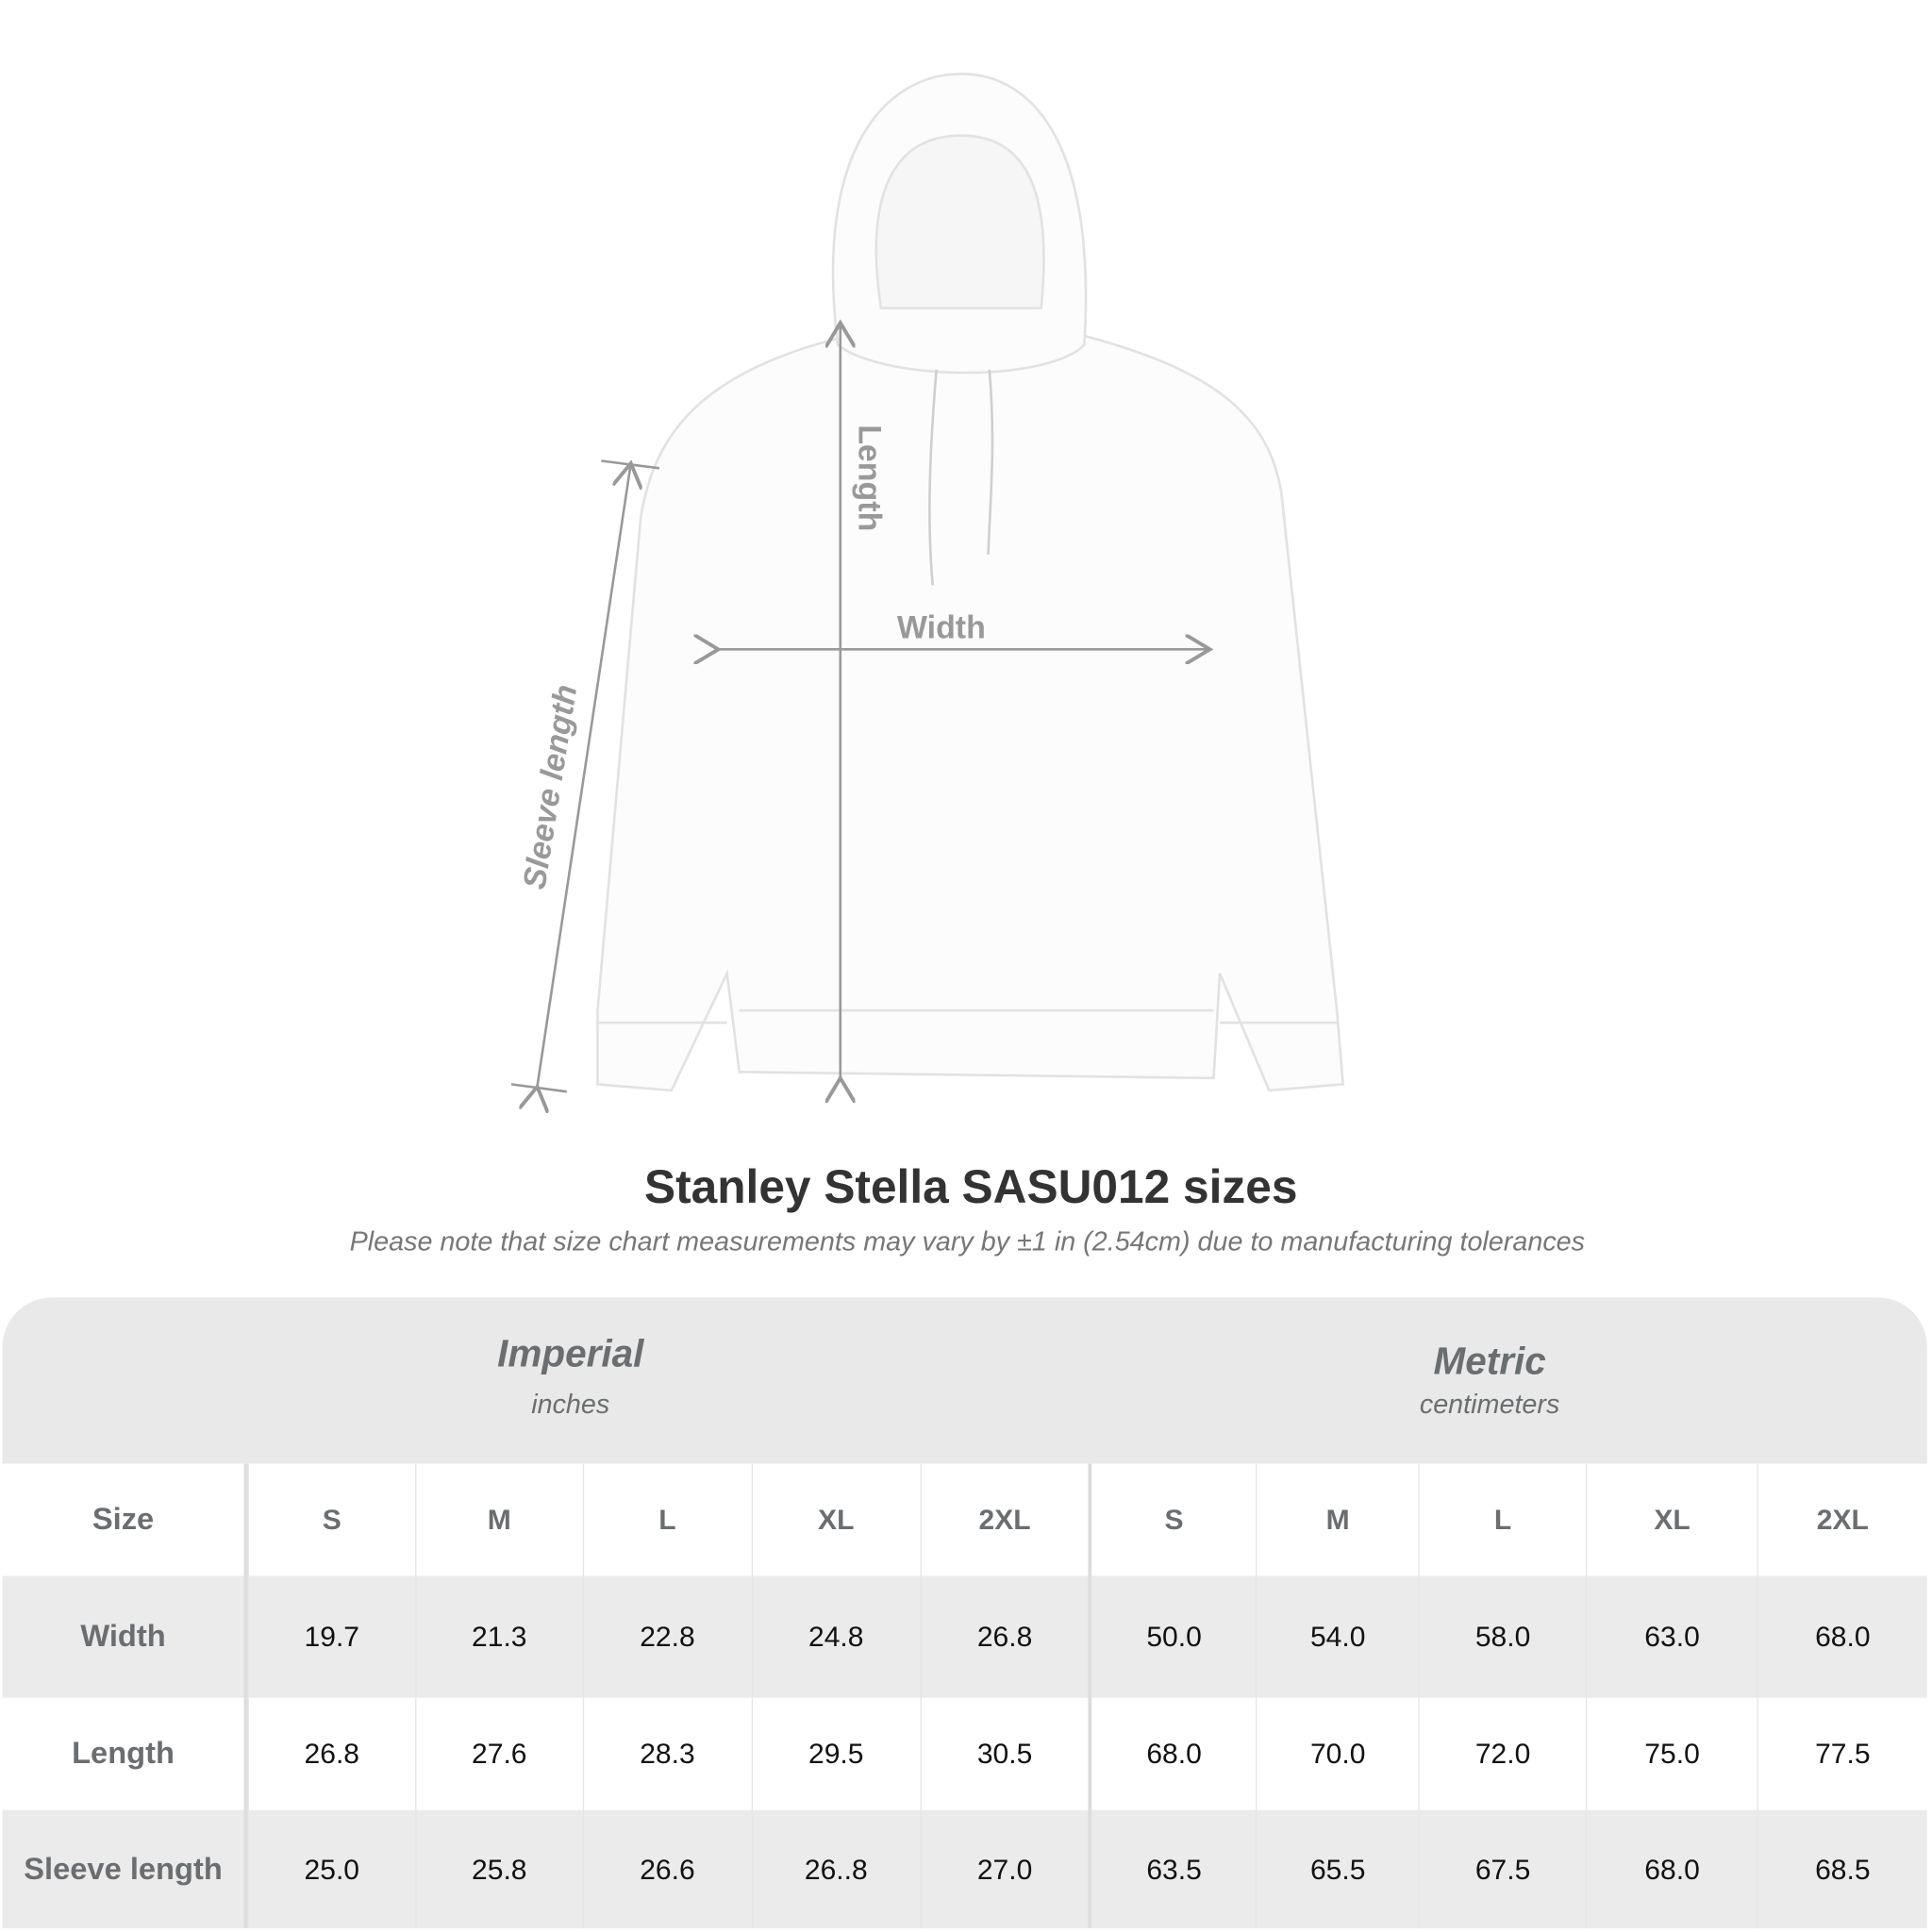  What do you see at coordinates (126, 1869) in the screenshot?
I see `row-label: Sleeve length` at bounding box center [126, 1869].